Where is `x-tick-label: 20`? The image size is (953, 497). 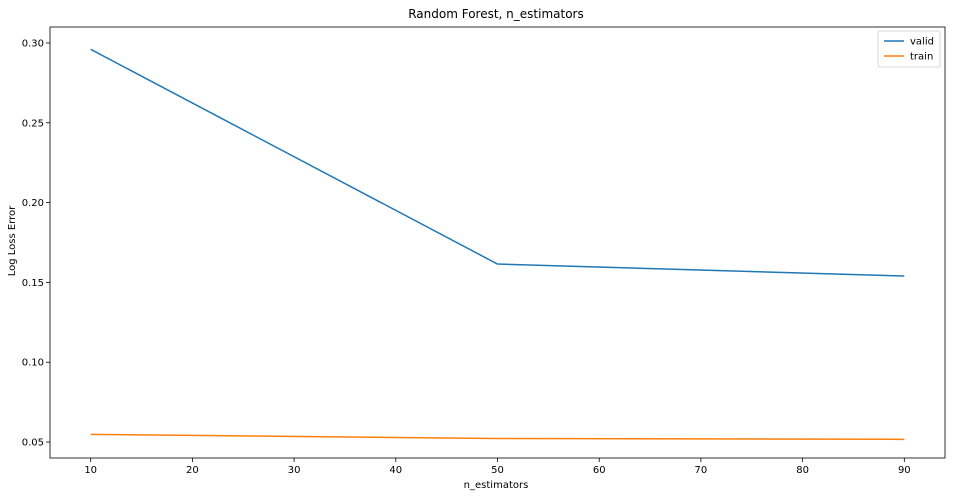 x-tick-label: 20 is located at coordinates (192, 470).